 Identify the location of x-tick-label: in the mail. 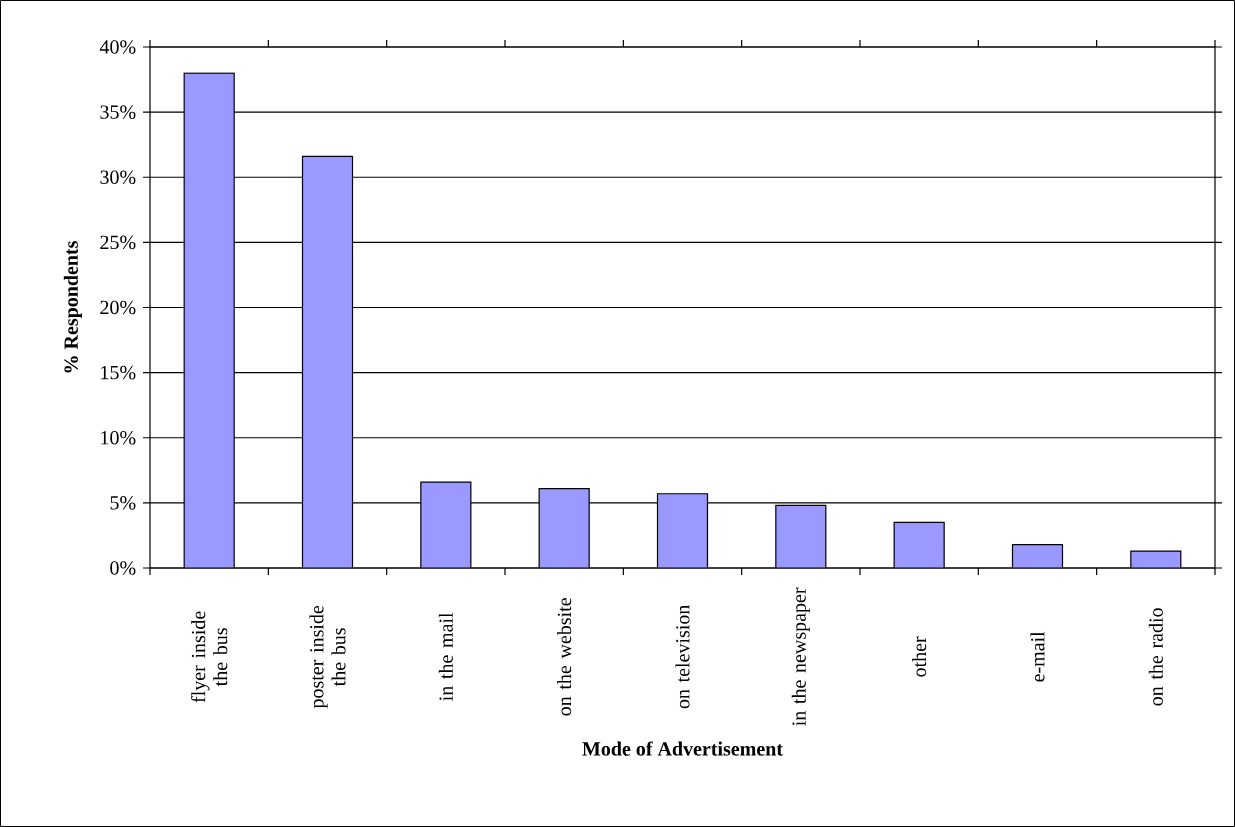
(445, 656).